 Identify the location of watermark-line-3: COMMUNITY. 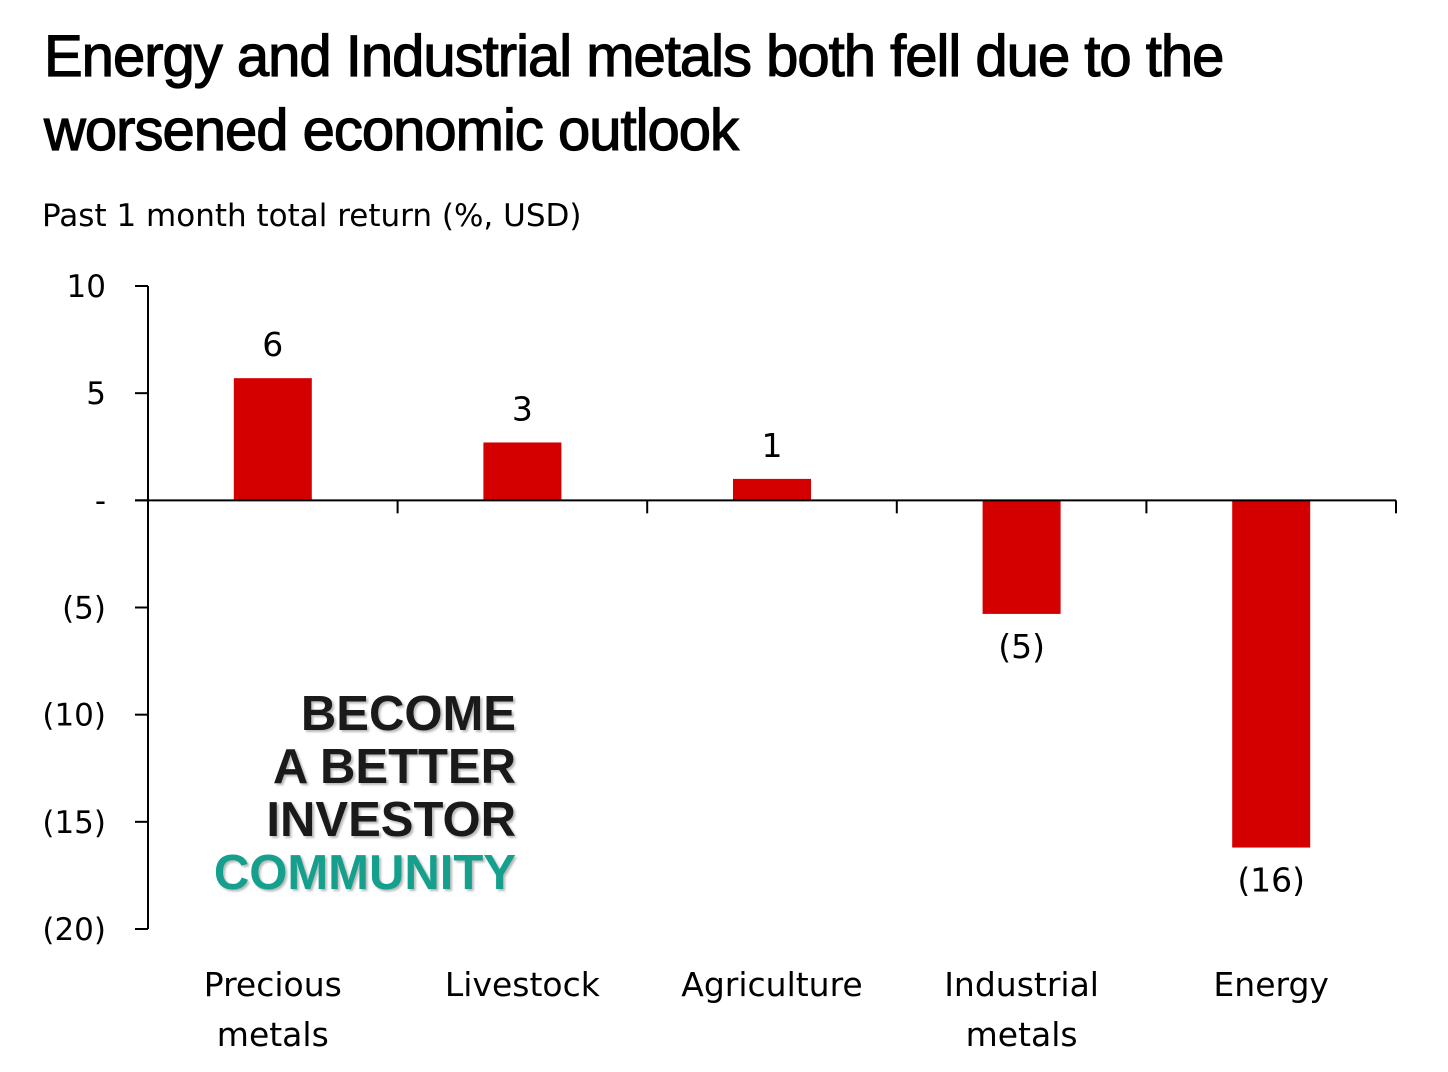
(364, 873).